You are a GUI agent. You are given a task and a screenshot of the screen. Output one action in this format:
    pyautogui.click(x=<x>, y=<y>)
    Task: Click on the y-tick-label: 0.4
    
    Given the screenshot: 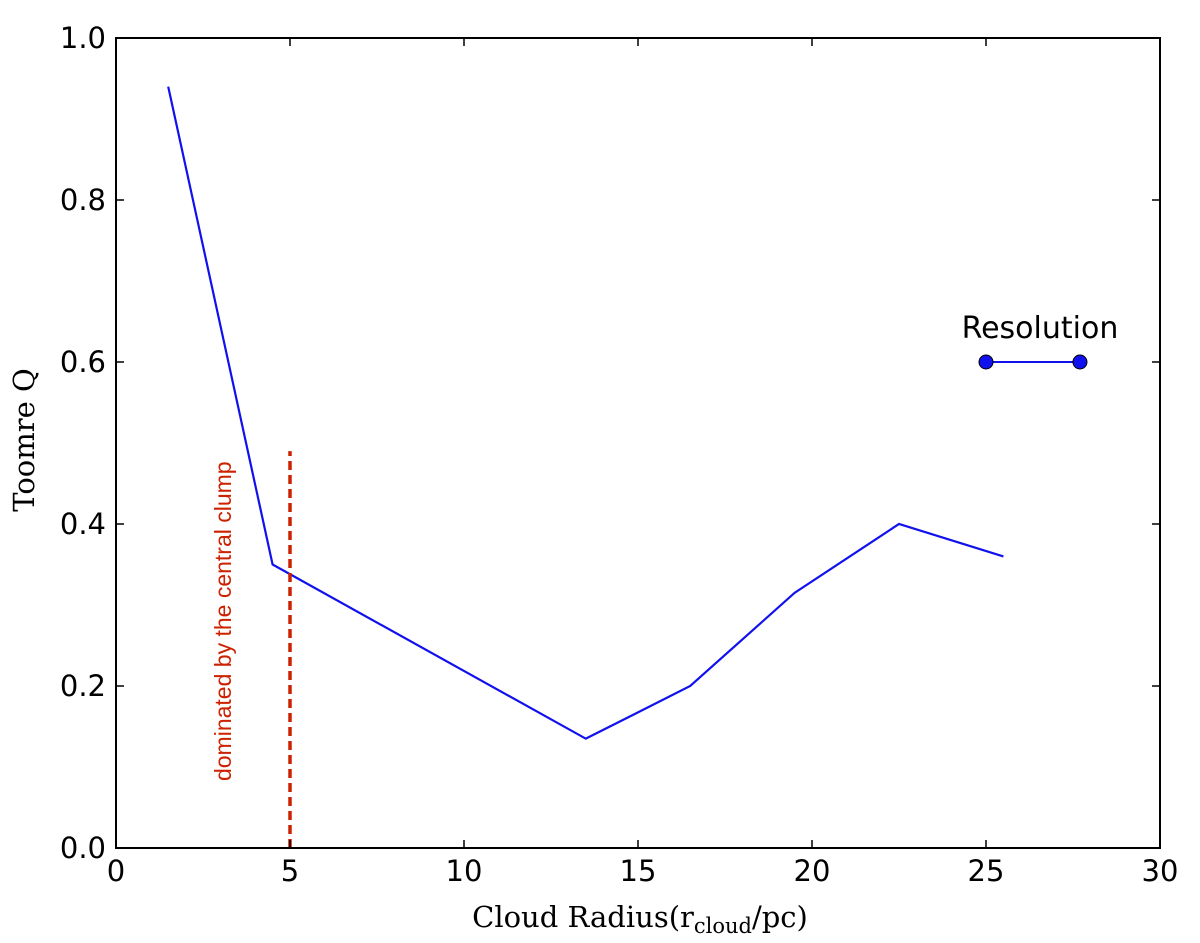 What is the action you would take?
    pyautogui.click(x=83, y=524)
    